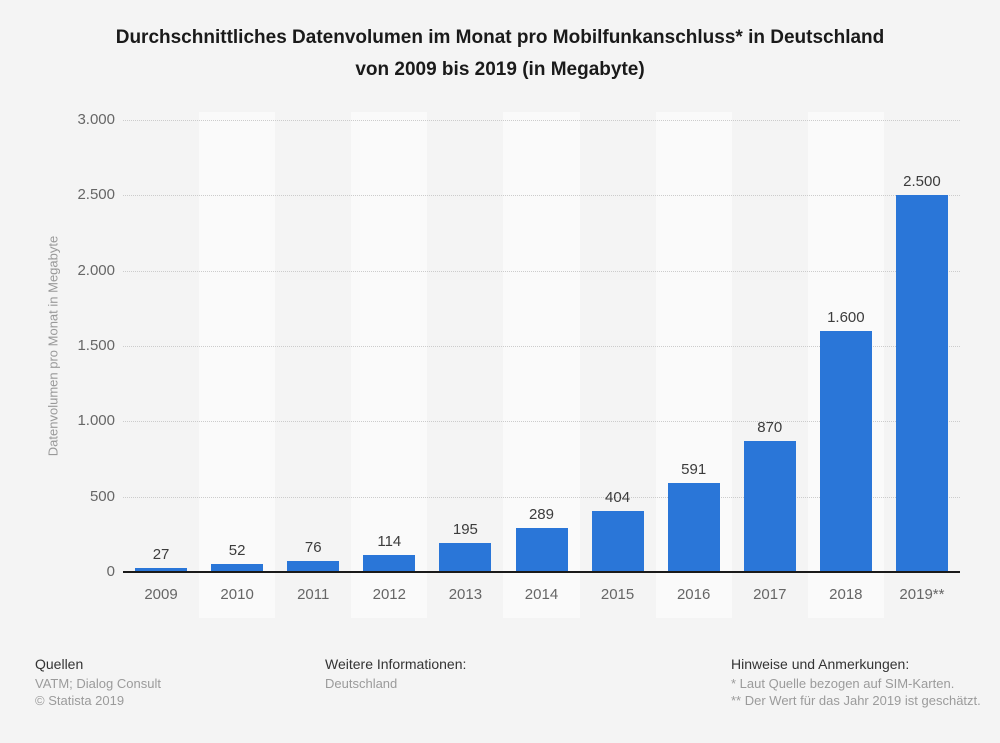  What do you see at coordinates (618, 498) in the screenshot?
I see `value-label-2015: 404` at bounding box center [618, 498].